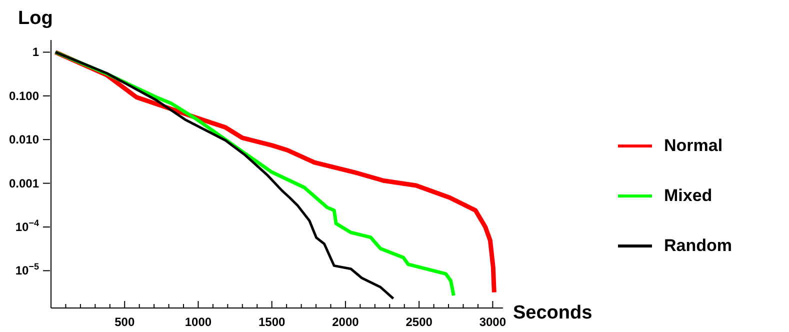 The image size is (789, 332). What do you see at coordinates (35, 19) in the screenshot?
I see `y-axis-title: Log` at bounding box center [35, 19].